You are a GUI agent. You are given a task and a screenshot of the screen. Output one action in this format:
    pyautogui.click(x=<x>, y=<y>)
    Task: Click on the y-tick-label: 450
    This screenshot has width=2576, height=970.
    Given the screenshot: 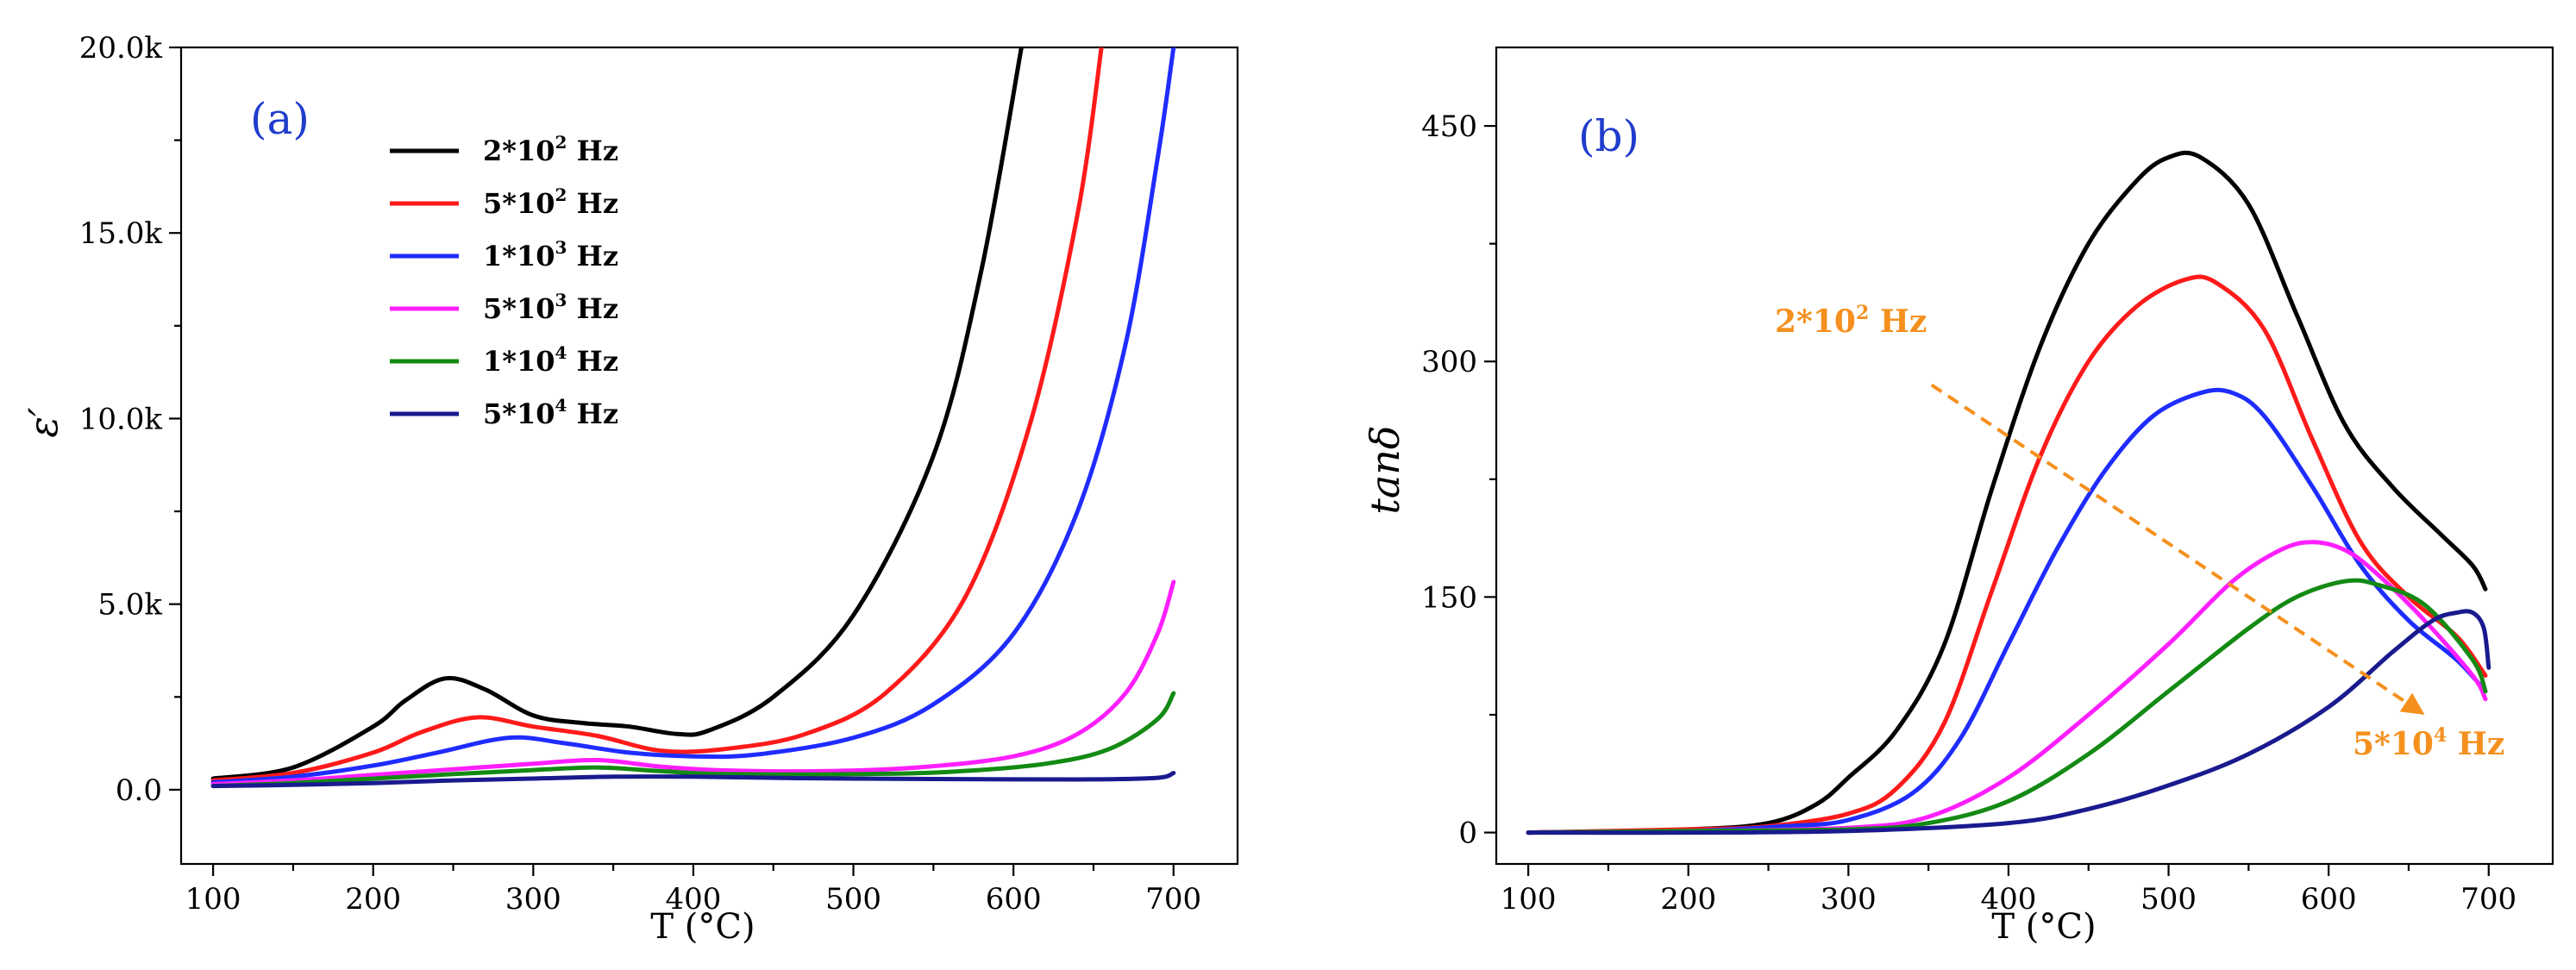 What is the action you would take?
    pyautogui.click(x=1449, y=127)
    